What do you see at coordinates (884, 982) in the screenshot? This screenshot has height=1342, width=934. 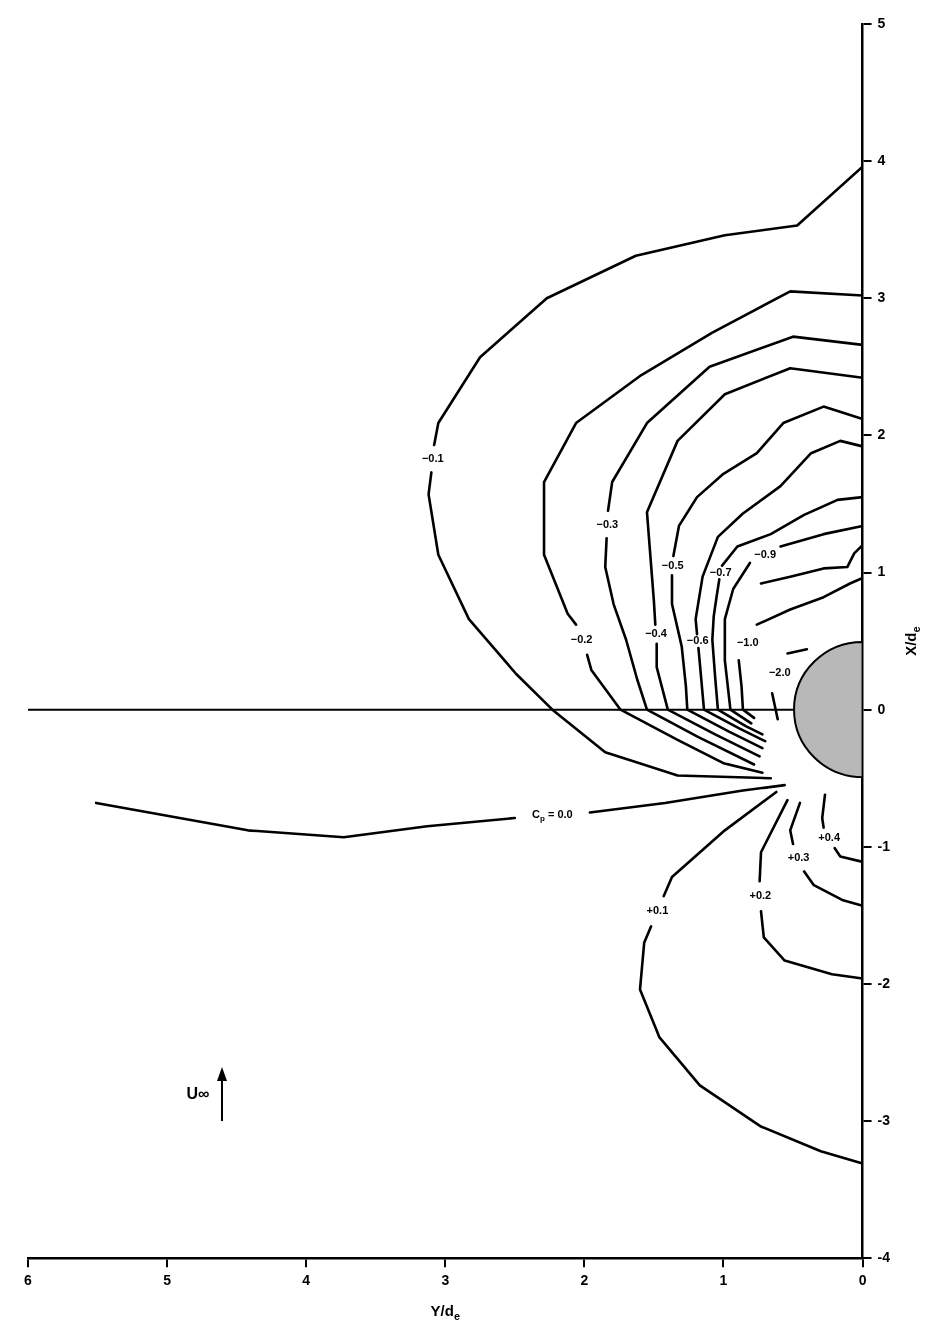 I see `y-tick-label: -2` at bounding box center [884, 982].